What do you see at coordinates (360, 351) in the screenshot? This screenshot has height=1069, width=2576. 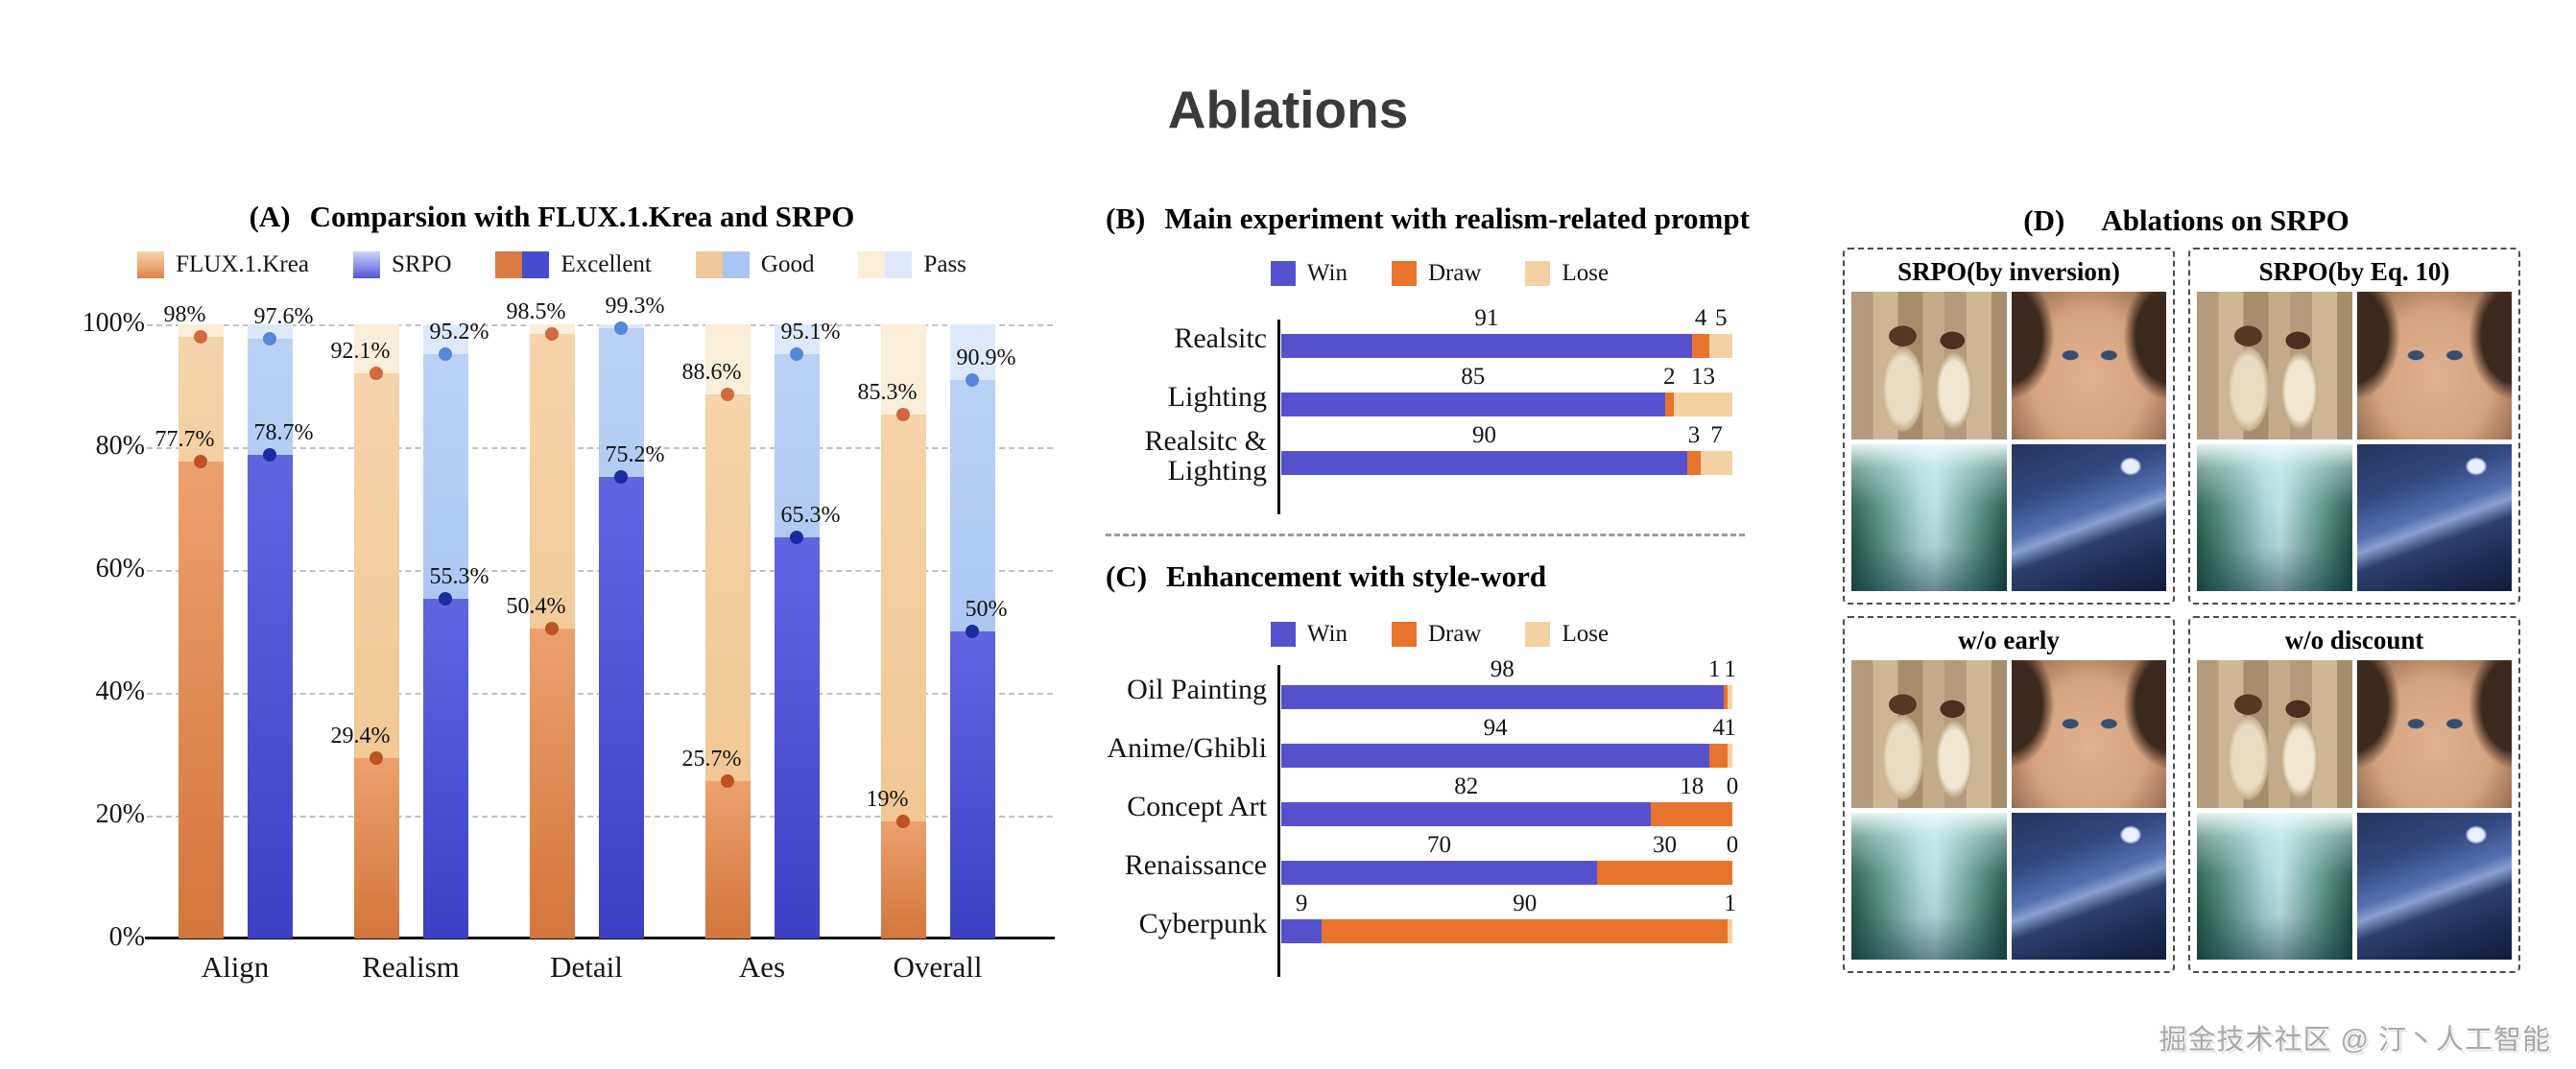 I see `value-label-good: 92.1%` at bounding box center [360, 351].